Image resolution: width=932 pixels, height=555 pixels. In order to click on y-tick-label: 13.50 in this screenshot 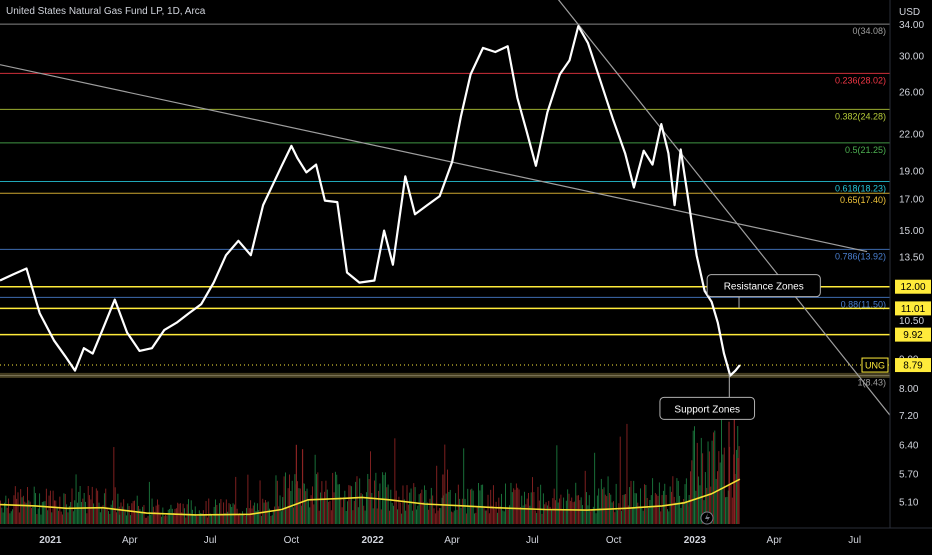, I will do `click(911, 258)`.